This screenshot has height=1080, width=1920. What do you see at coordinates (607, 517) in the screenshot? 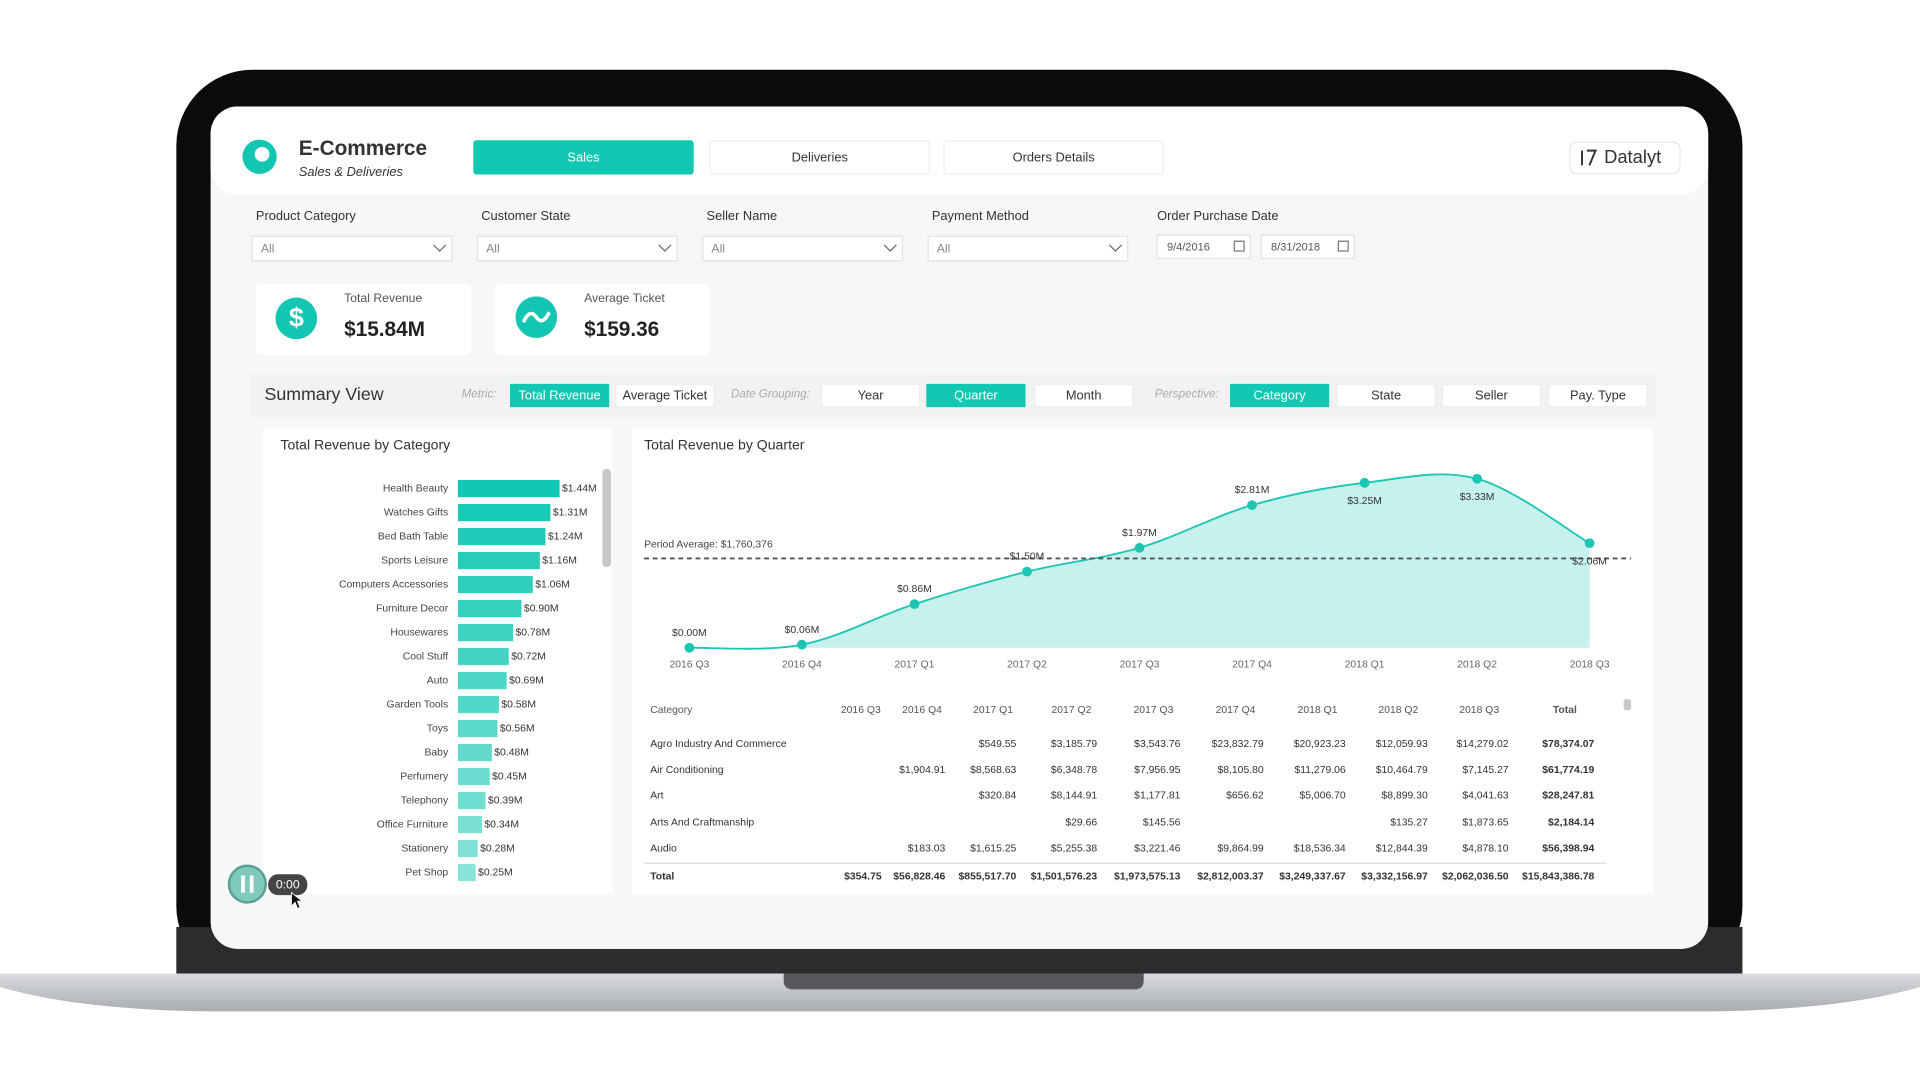
I see `scrollbar` at bounding box center [607, 517].